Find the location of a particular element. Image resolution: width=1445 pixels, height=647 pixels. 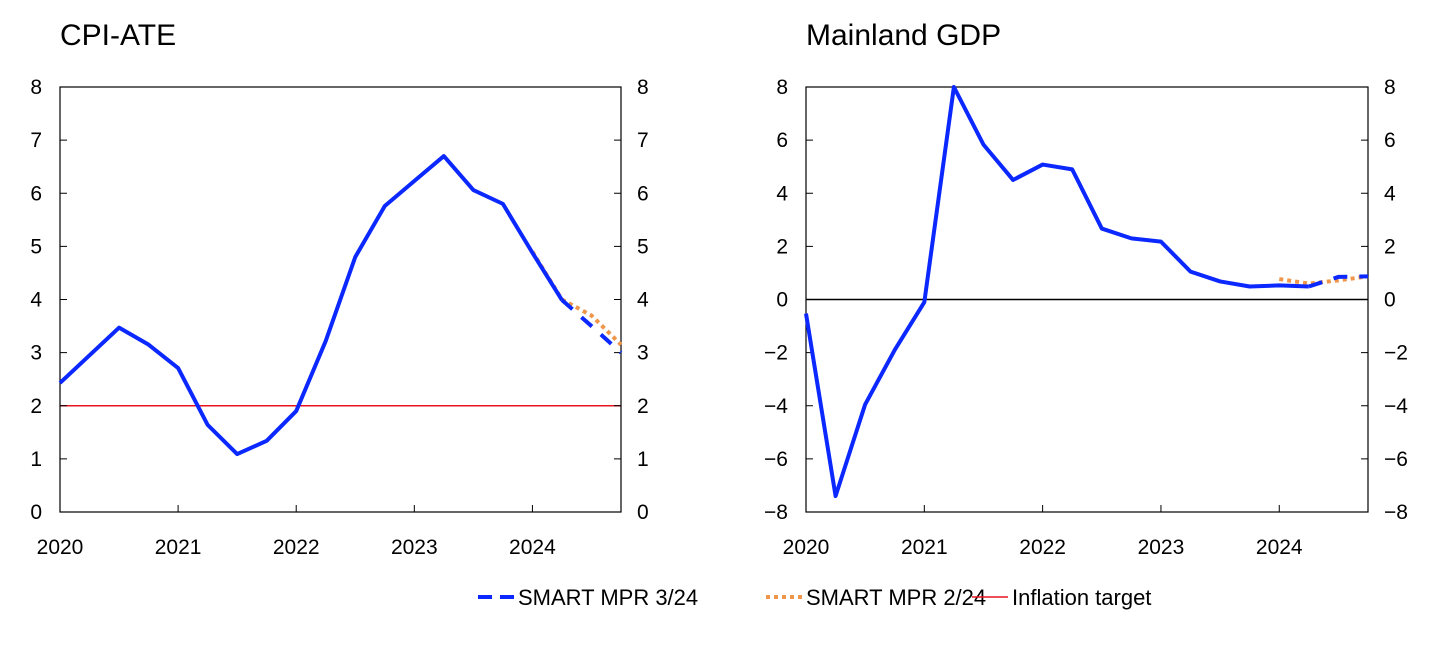

y-tick-label-right: −2 is located at coordinates (1396, 353).